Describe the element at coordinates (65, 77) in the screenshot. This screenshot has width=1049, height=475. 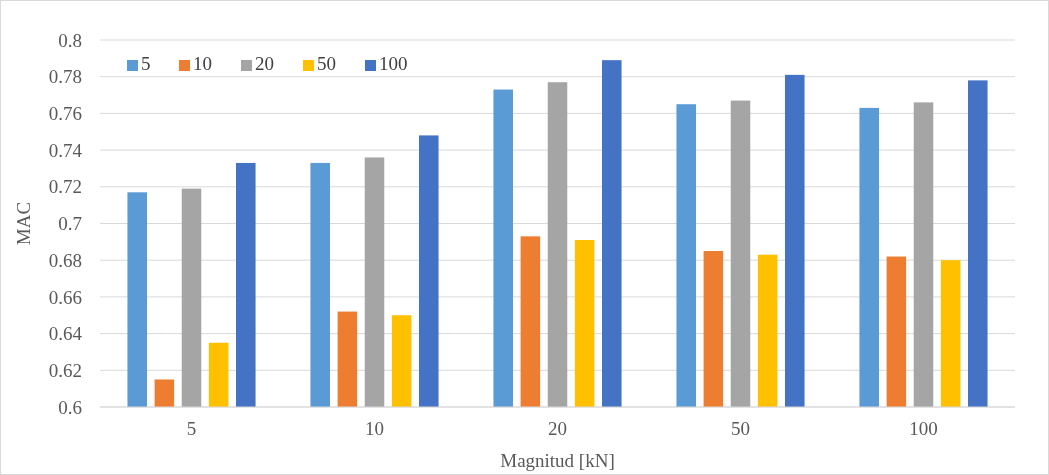
I see `y-tick-label: 0.78` at that location.